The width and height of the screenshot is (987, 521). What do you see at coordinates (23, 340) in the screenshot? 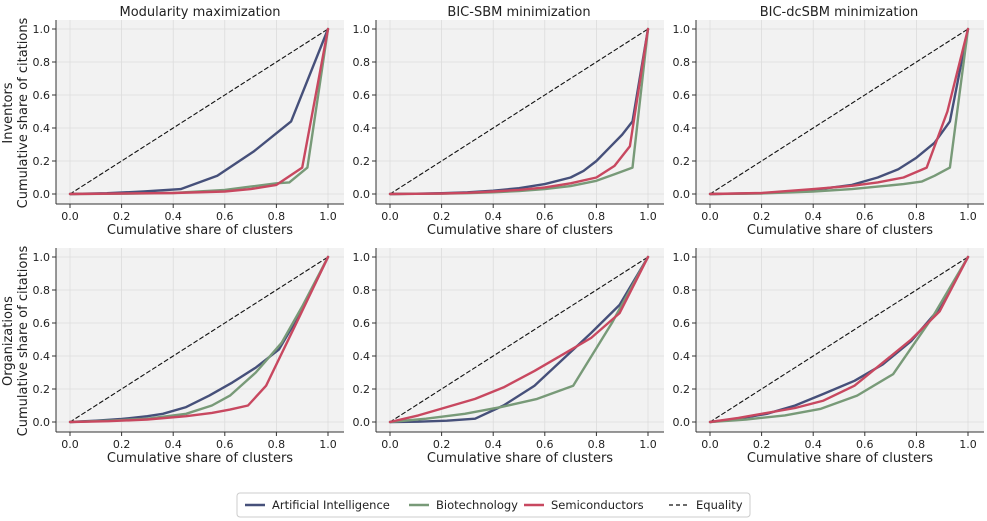
I see `row-label-organizations-axis: Cumulative share of citations` at bounding box center [23, 340].